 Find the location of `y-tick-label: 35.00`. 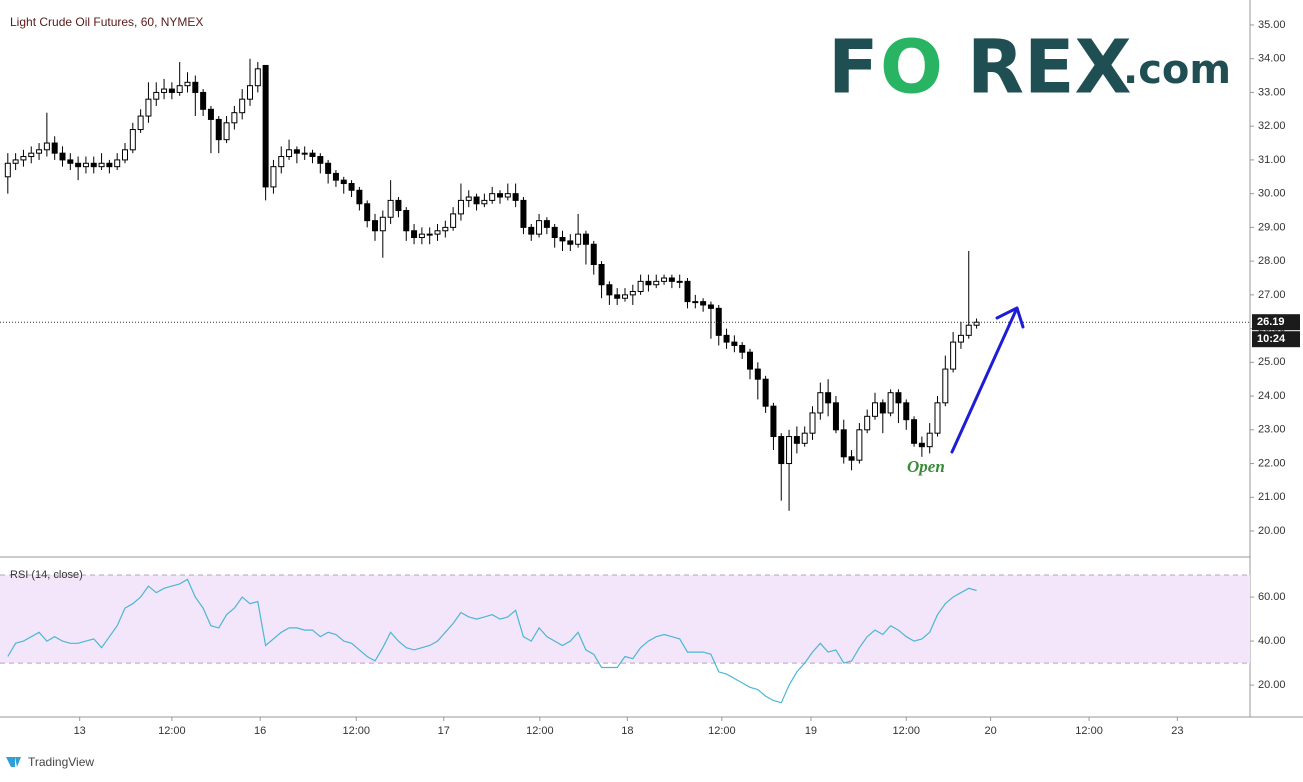

y-tick-label: 35.00 is located at coordinates (1272, 25).